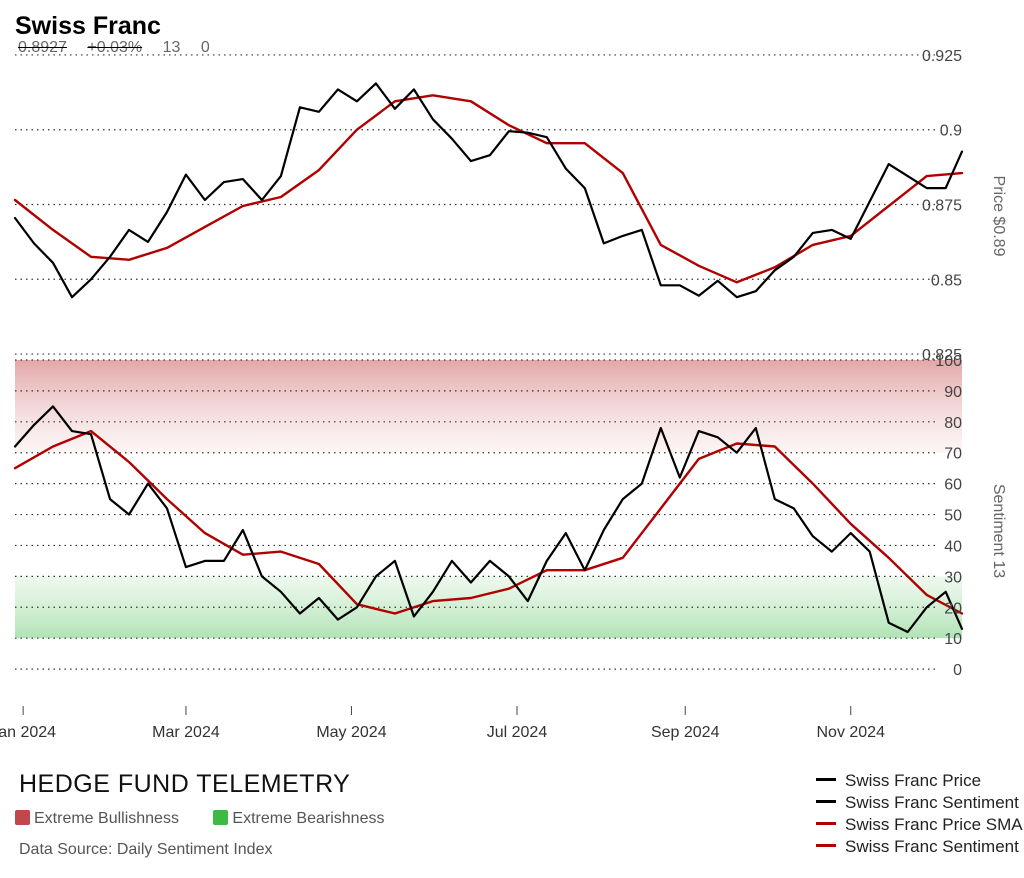  I want to click on legend-label: Swiss Franc Sentiment, so click(932, 802).